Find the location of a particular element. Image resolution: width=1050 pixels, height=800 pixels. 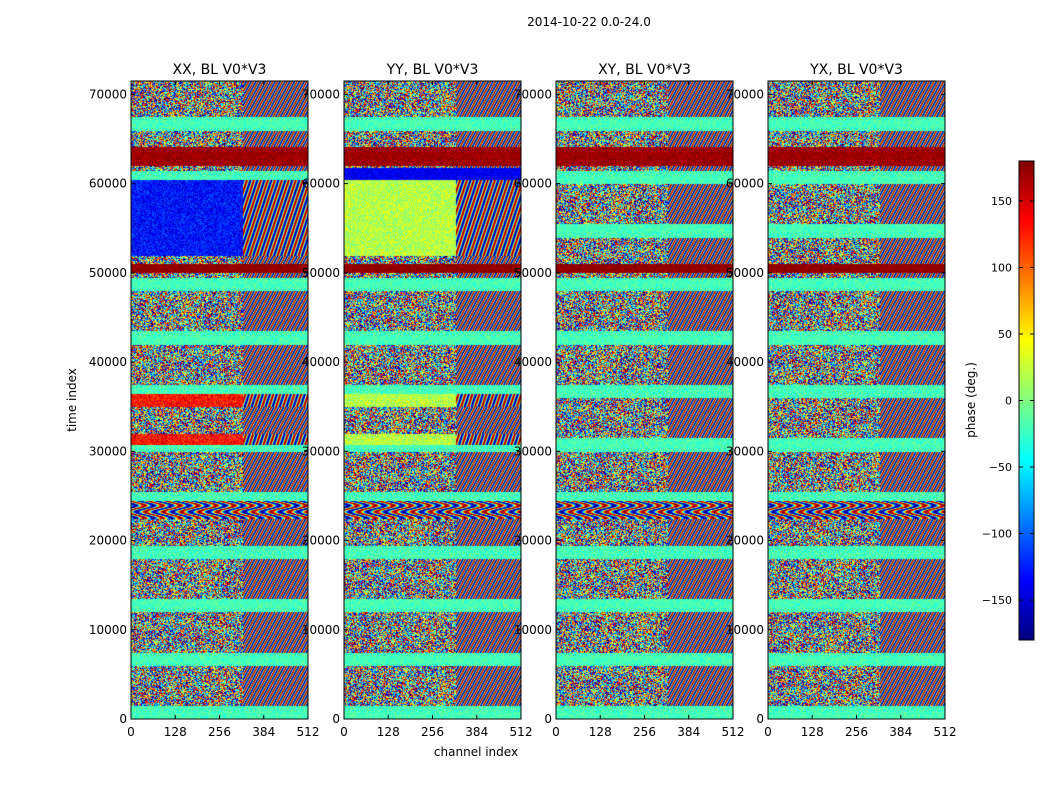

colorbar-tick-label: 100 is located at coordinates (1001, 267).